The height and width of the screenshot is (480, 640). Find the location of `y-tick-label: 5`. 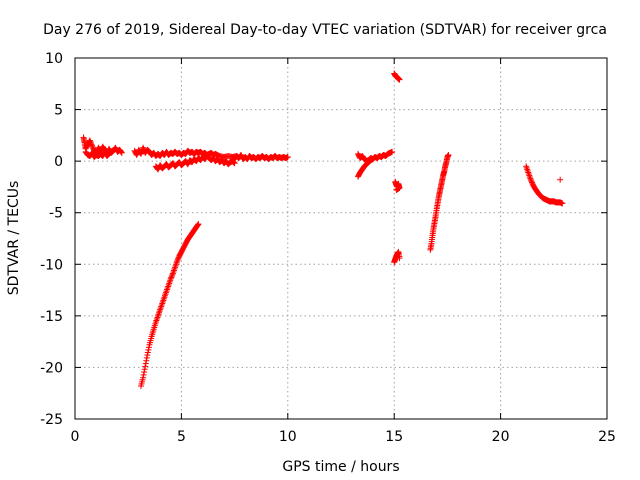

y-tick-label: 5 is located at coordinates (58, 111).